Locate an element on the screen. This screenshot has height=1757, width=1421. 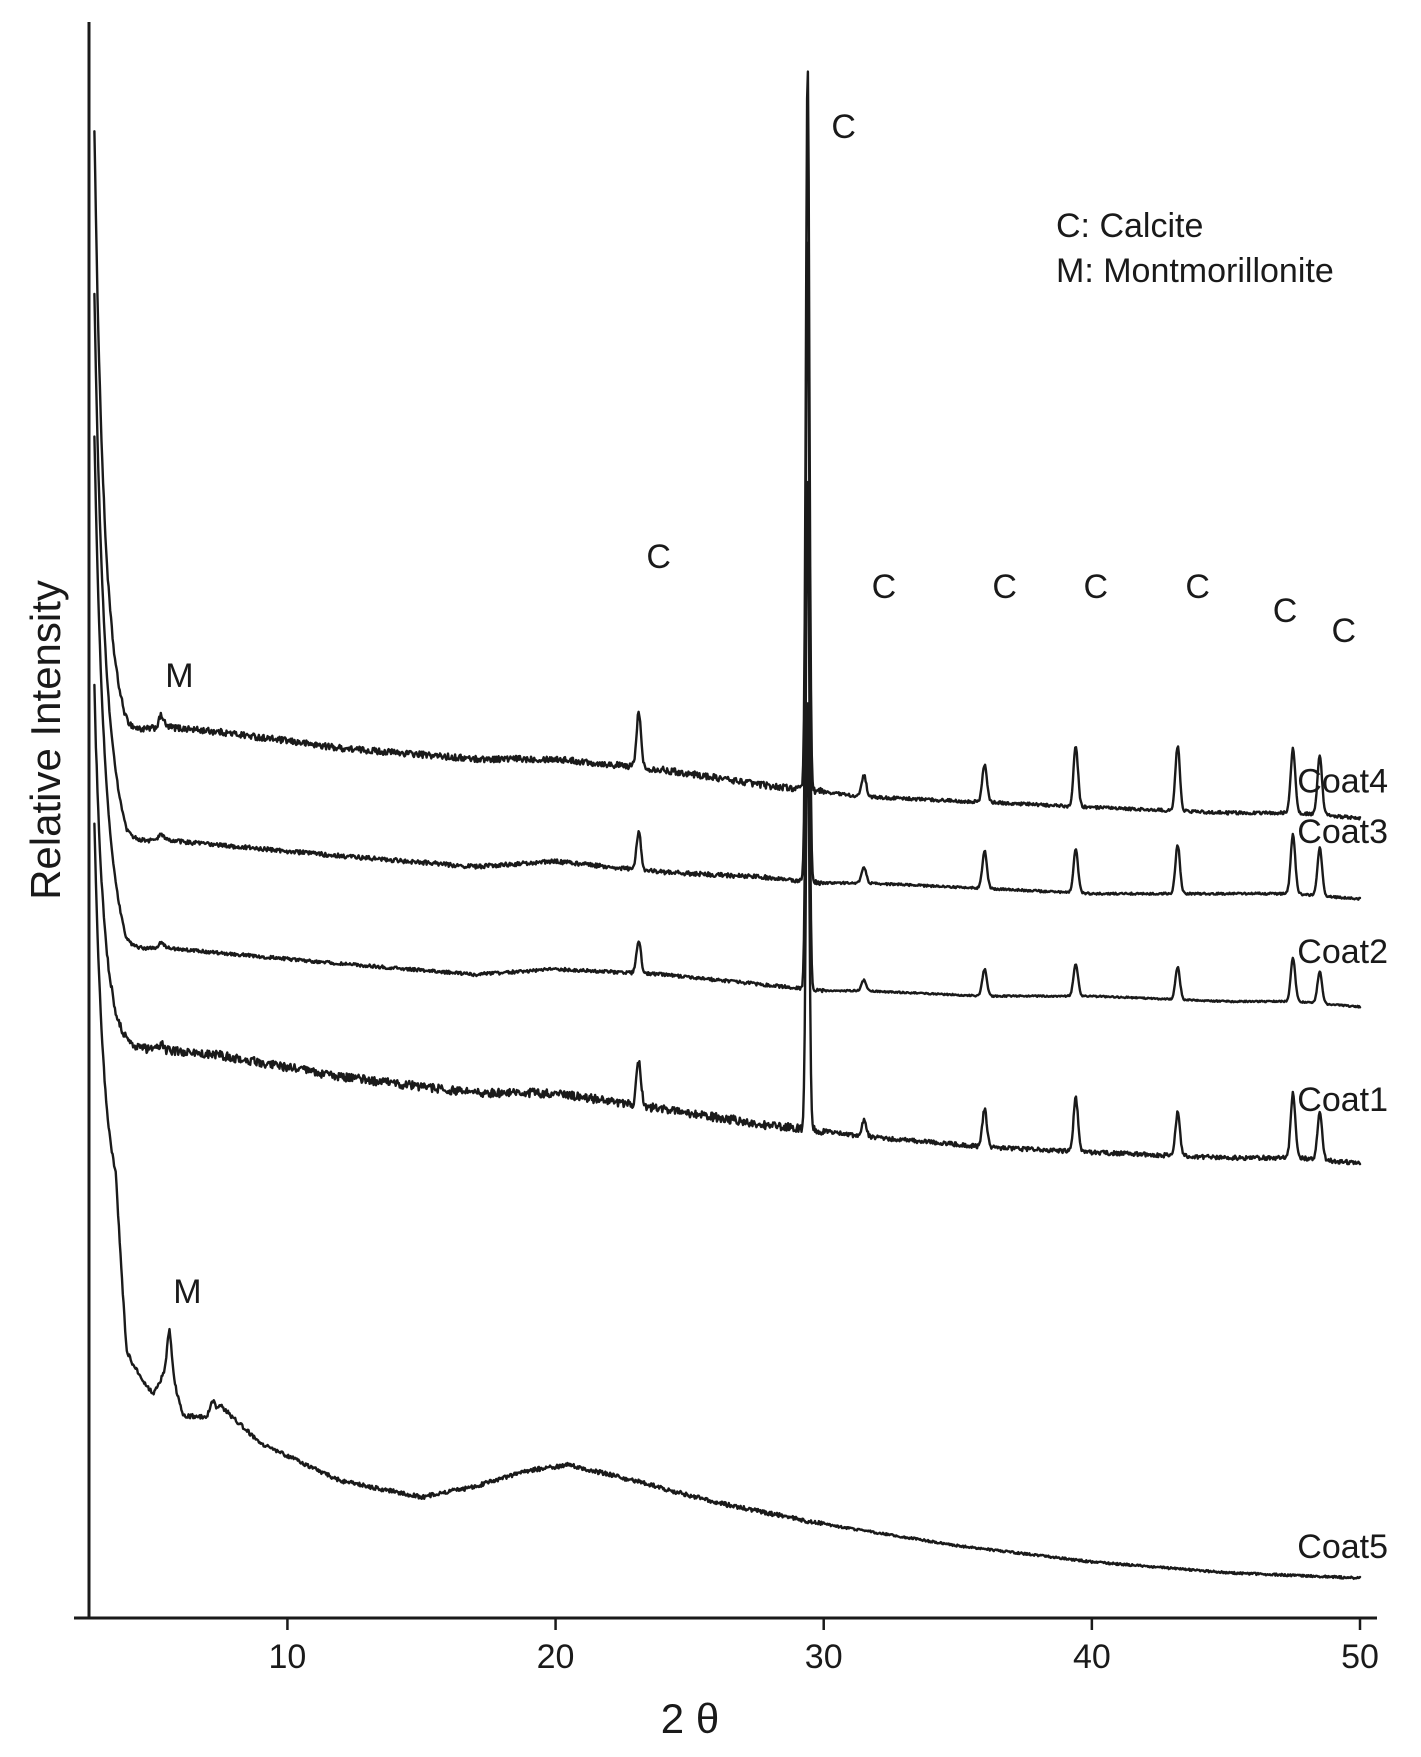
x-tick-label: 30 is located at coordinates (824, 1657).